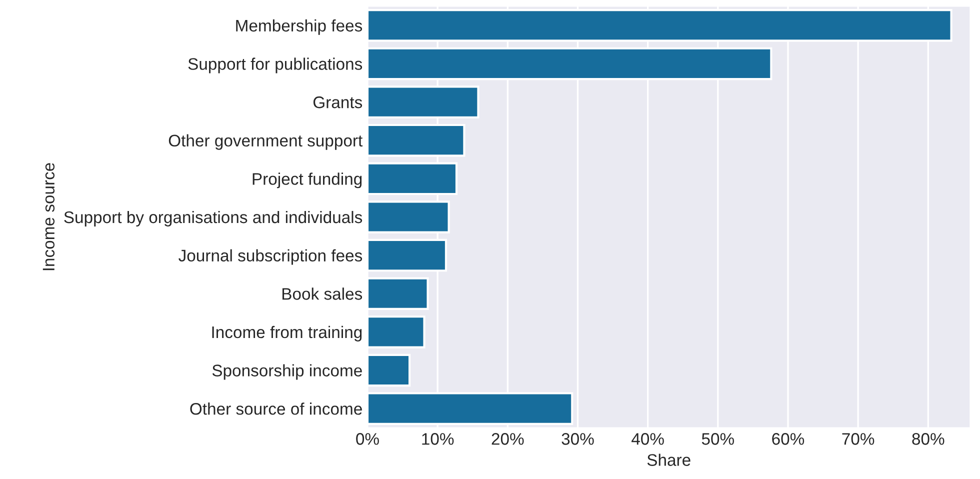  I want to click on x-tick-label: 0%, so click(367, 439).